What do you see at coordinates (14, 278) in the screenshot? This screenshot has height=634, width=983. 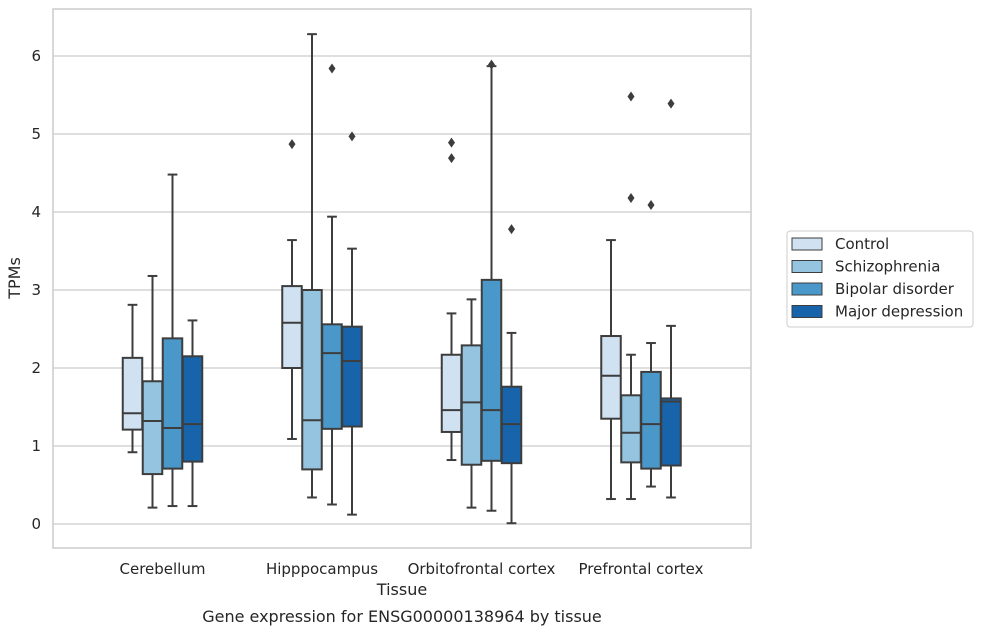 I see `y-axis-label: TPMs` at bounding box center [14, 278].